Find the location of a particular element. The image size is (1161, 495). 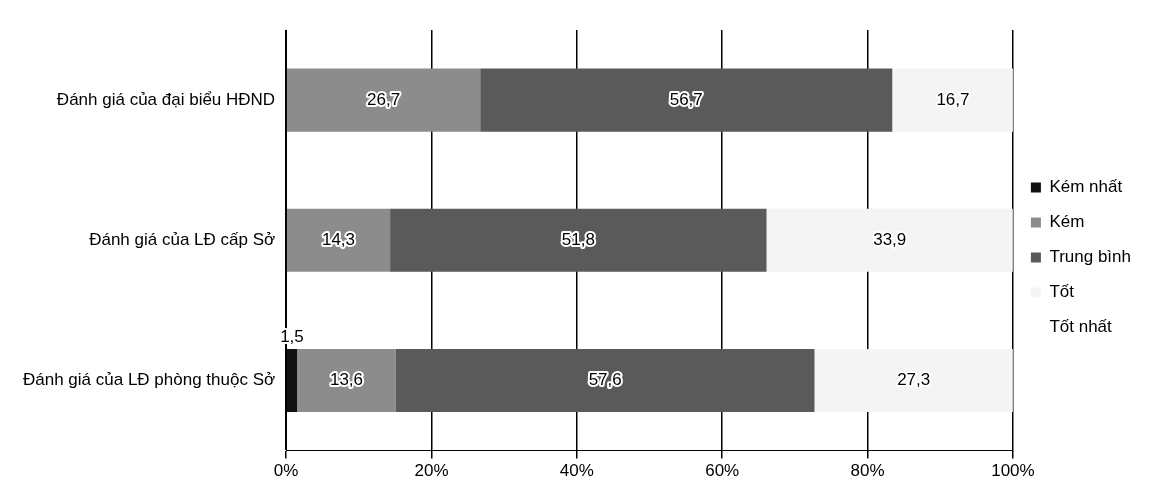

data-label: 13,6 is located at coordinates (346, 380).